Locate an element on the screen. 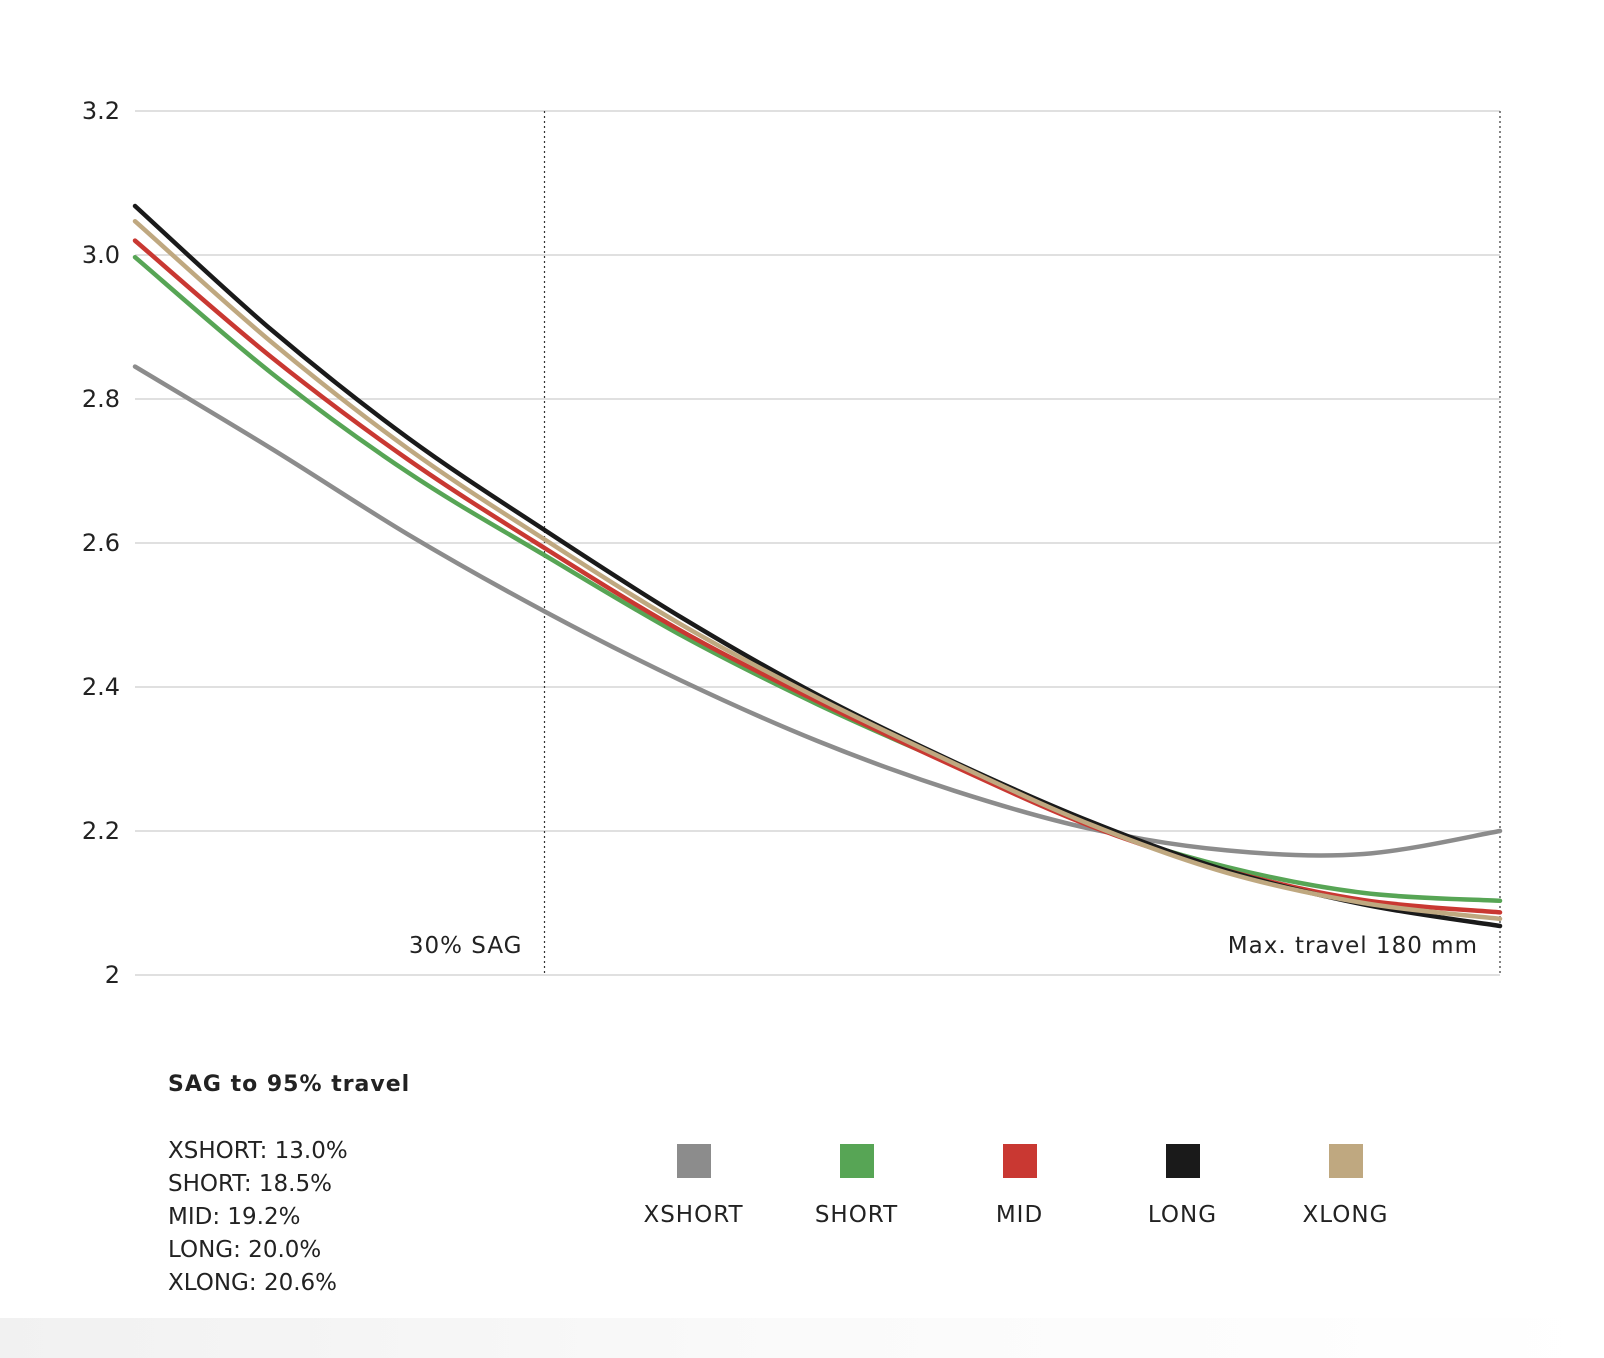  y-tick-label: 2.6 is located at coordinates (101, 543).